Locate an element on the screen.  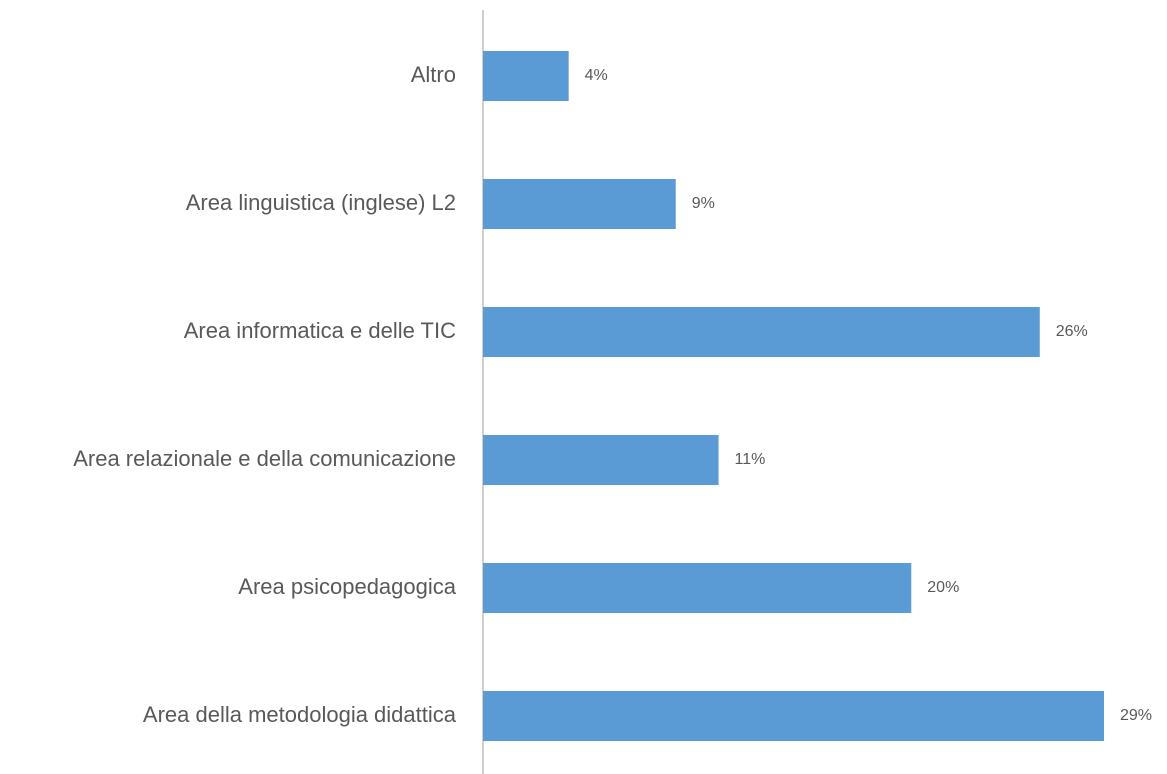
category-label: Area linguistica (inglese) L2 is located at coordinates (321, 202).